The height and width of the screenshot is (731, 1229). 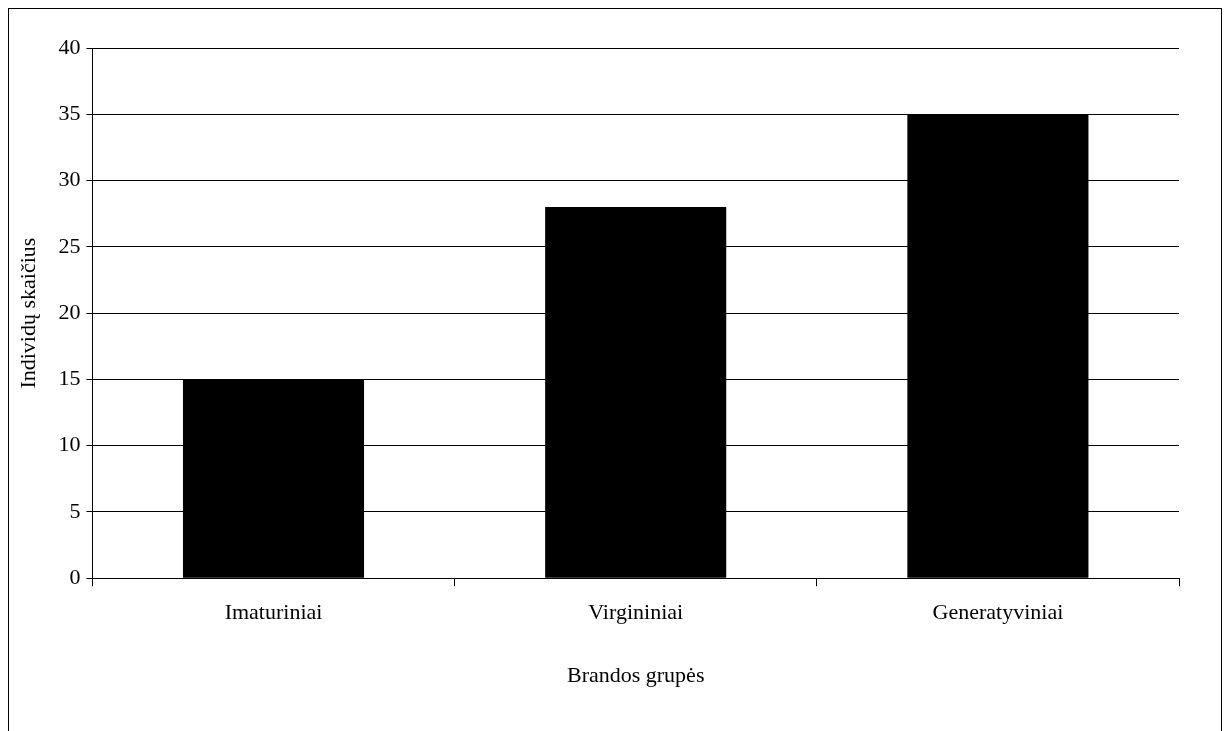 I want to click on y-tick-label: 10, so click(x=69, y=444).